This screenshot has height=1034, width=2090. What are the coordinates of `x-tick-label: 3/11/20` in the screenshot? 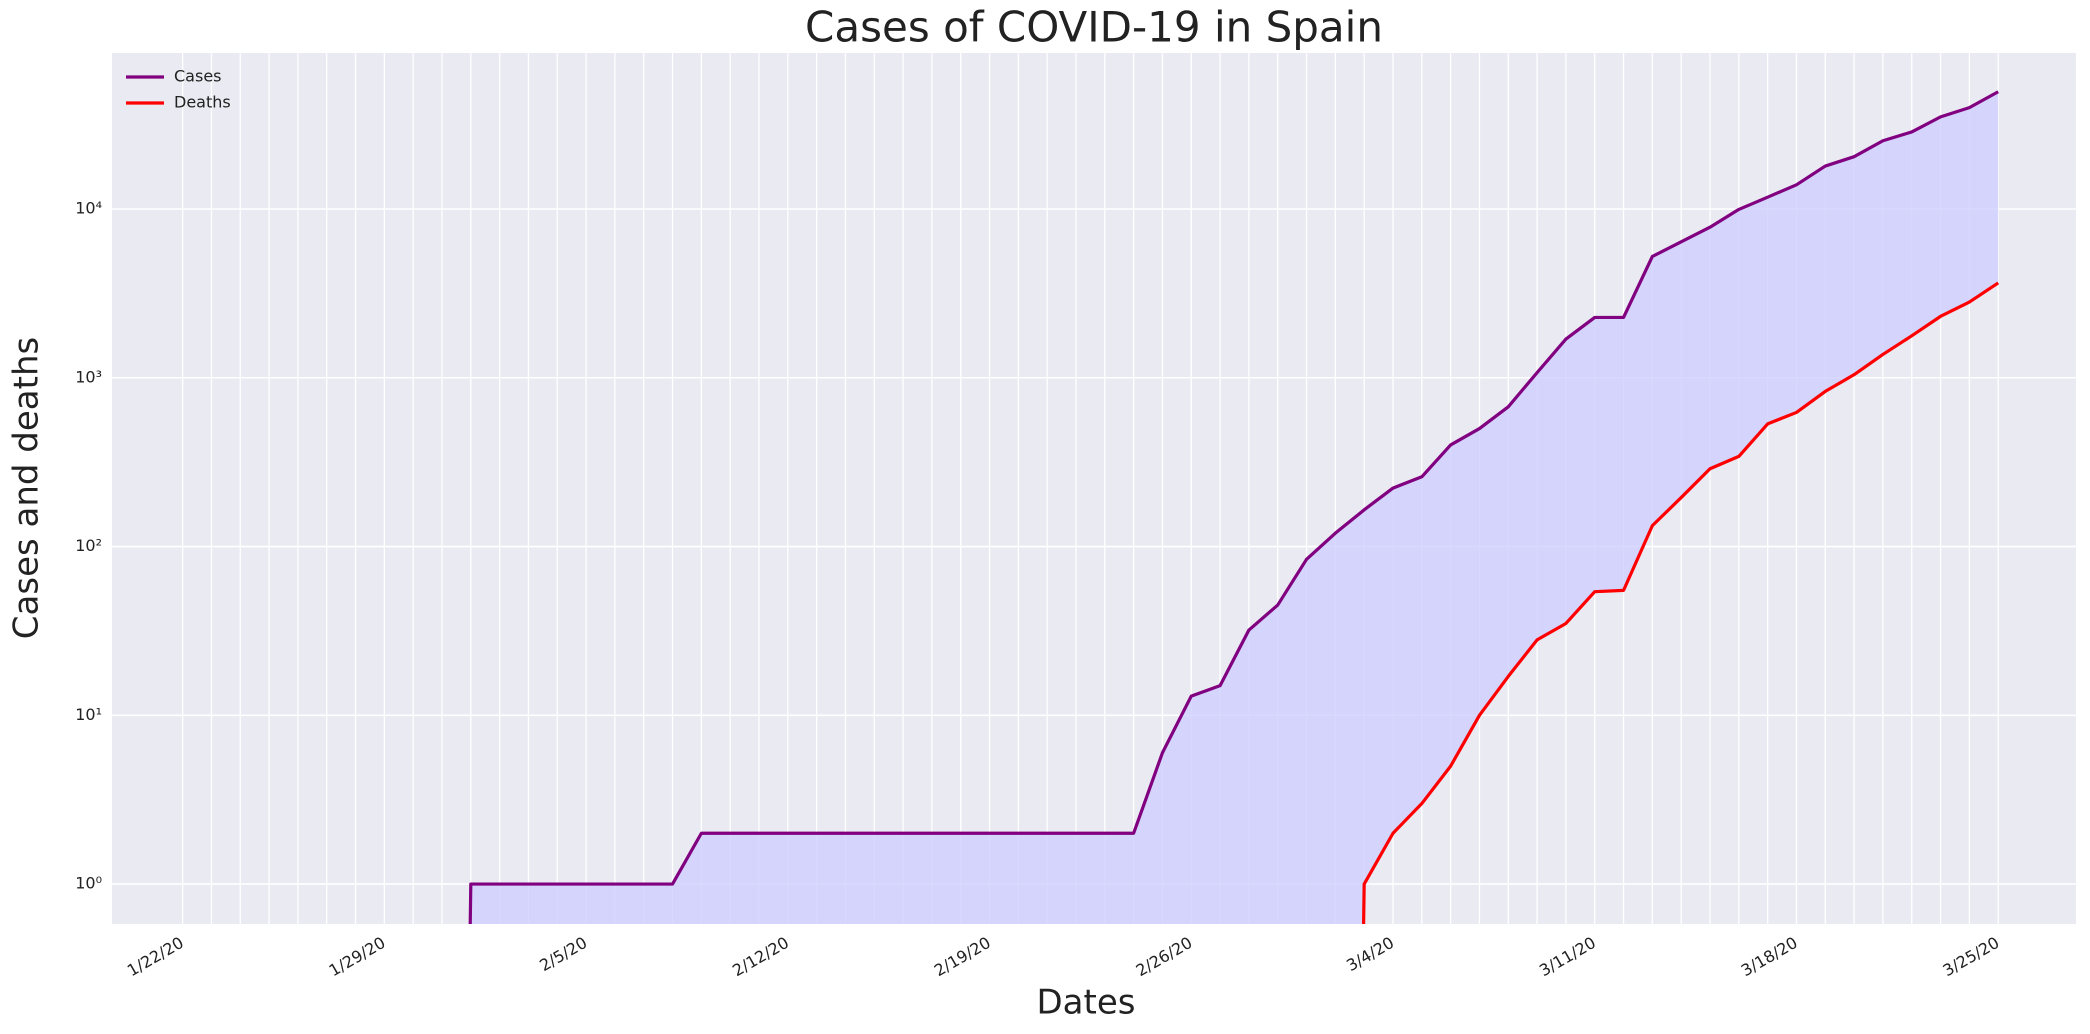 It's located at (1567, 956).